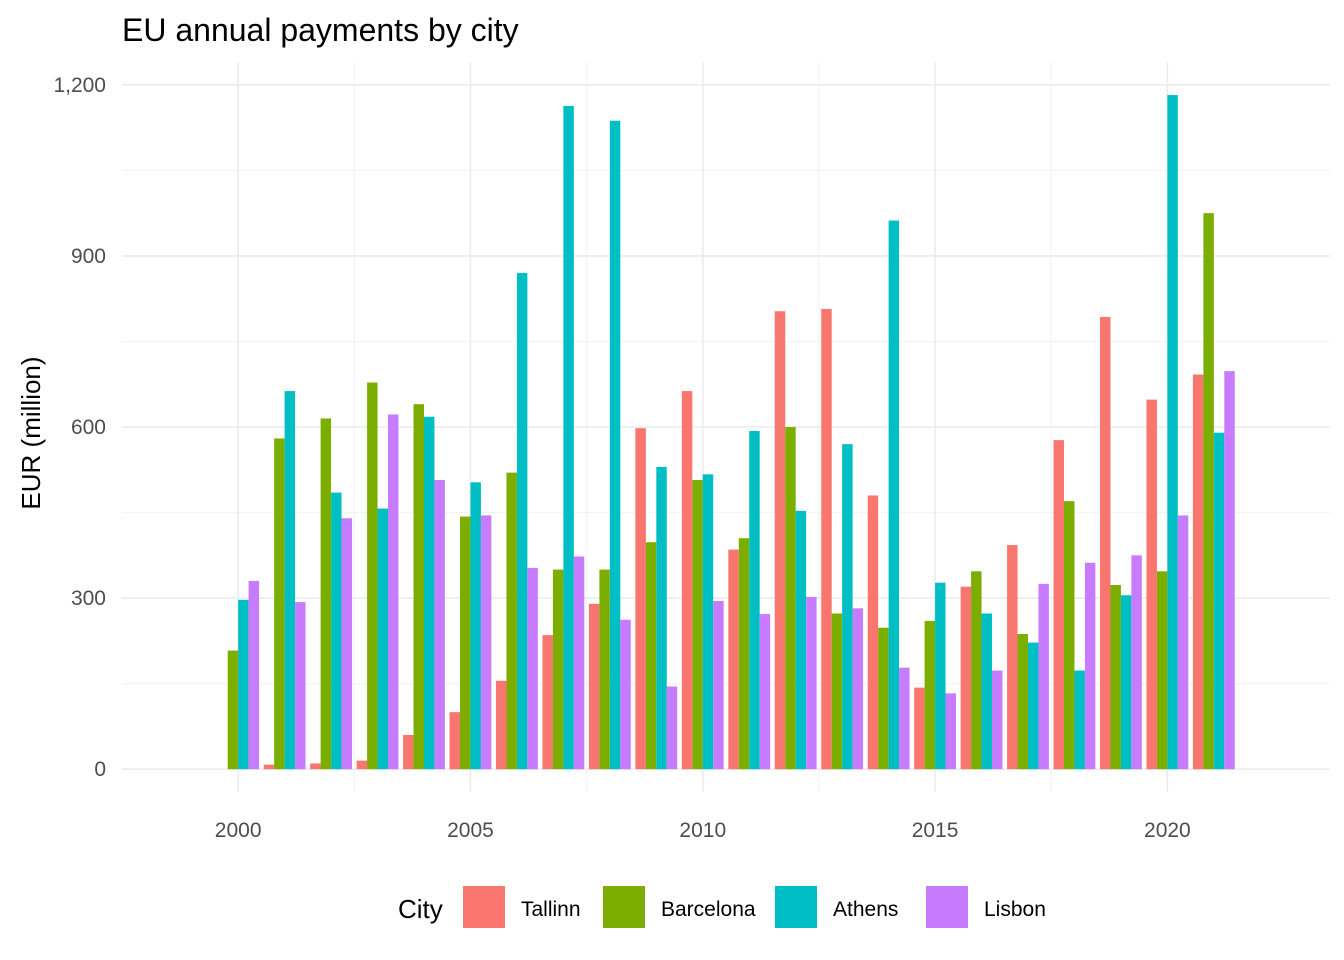  I want to click on bar-athens-2017, so click(1033, 706).